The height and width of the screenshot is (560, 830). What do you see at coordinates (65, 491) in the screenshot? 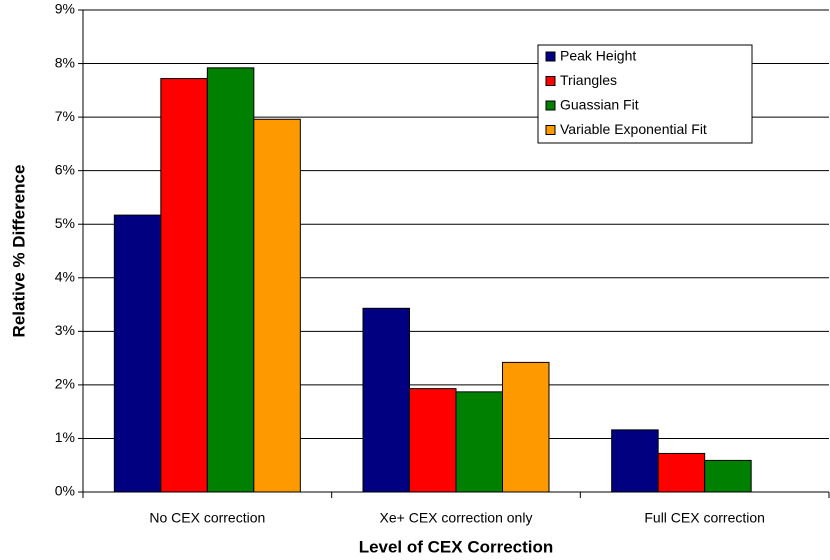
I see `y-tick-label: 0%` at bounding box center [65, 491].